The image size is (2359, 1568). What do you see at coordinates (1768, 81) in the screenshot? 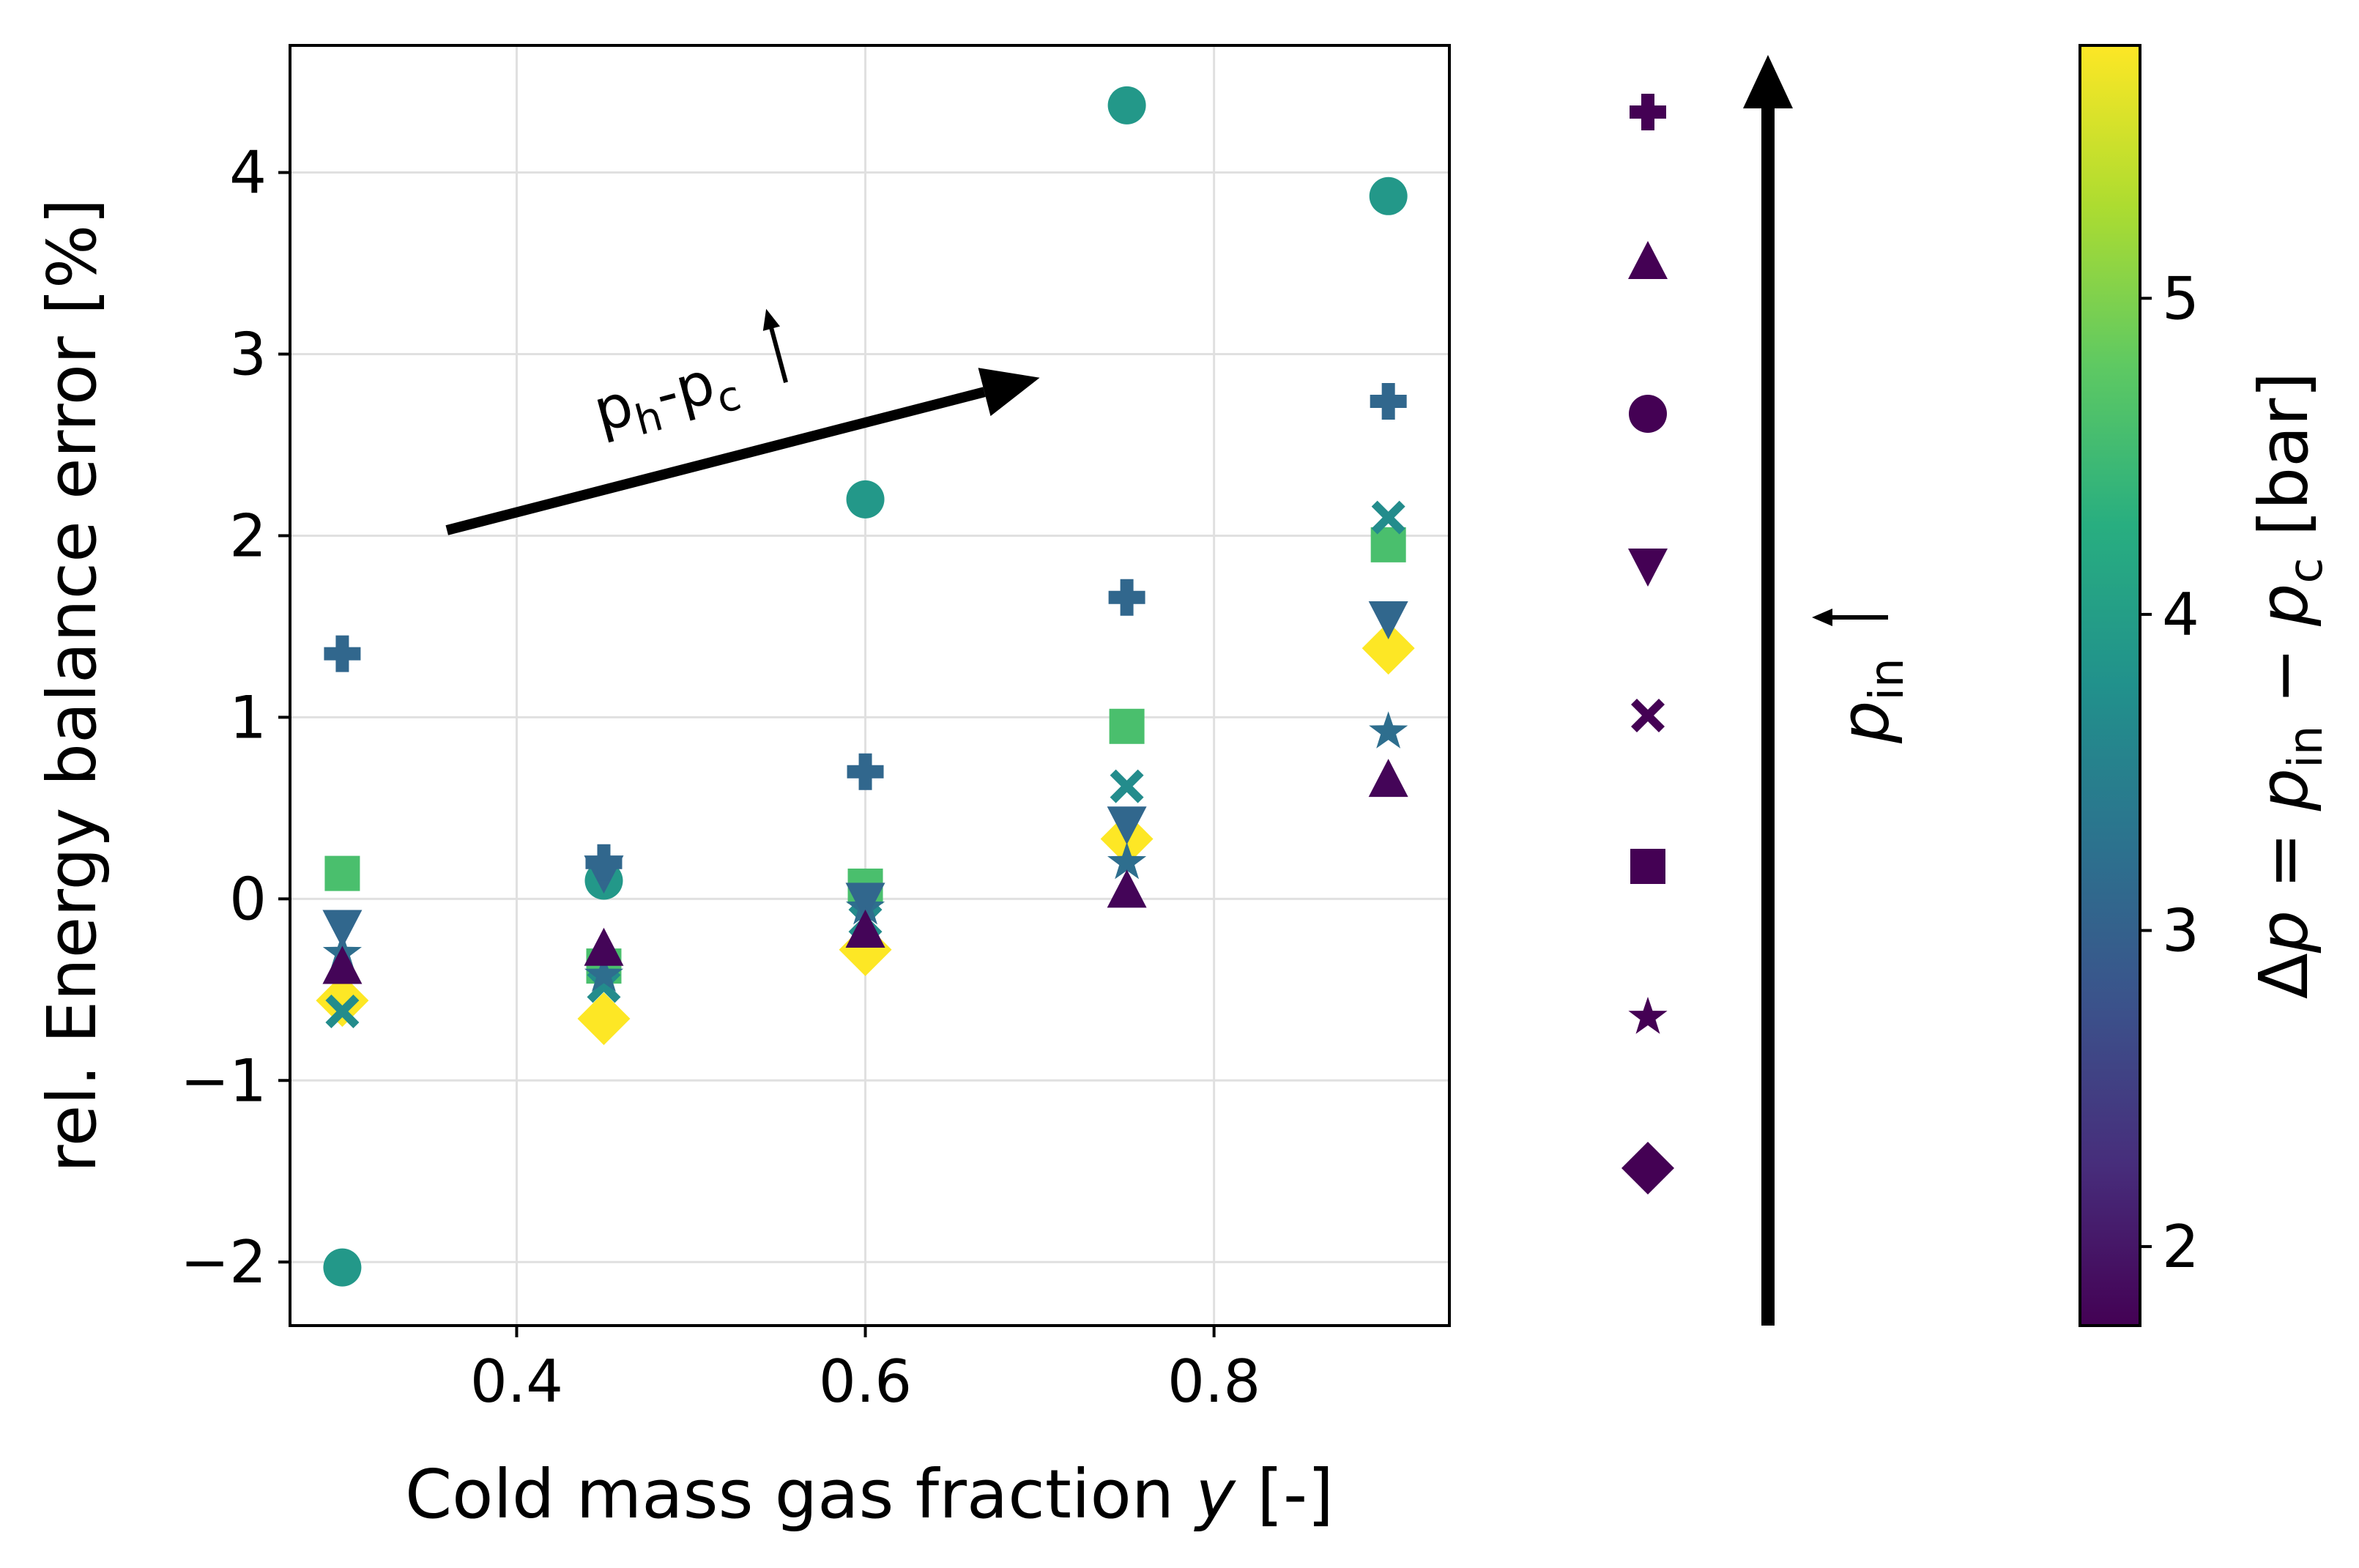
I see `inlet-pressure-arrow-head` at bounding box center [1768, 81].